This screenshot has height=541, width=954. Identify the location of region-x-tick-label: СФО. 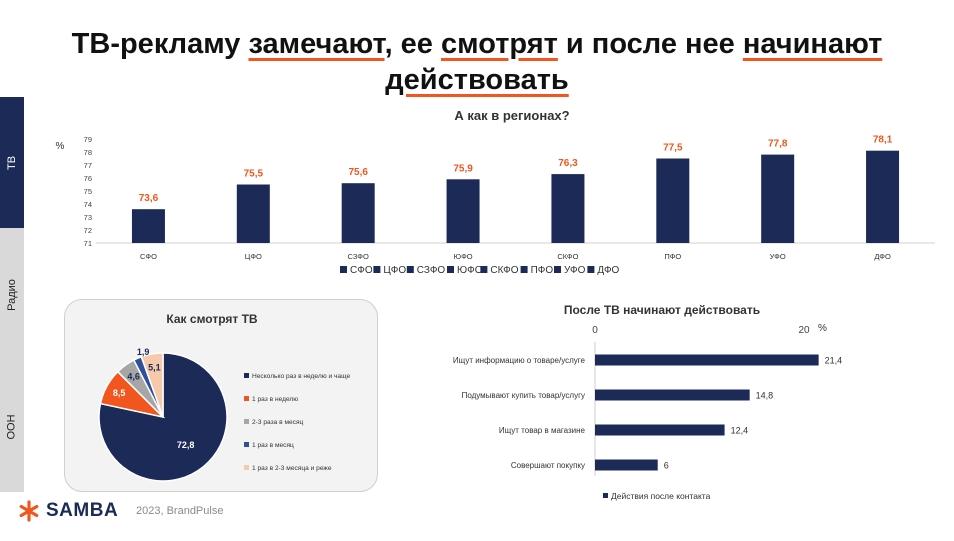
(148, 256).